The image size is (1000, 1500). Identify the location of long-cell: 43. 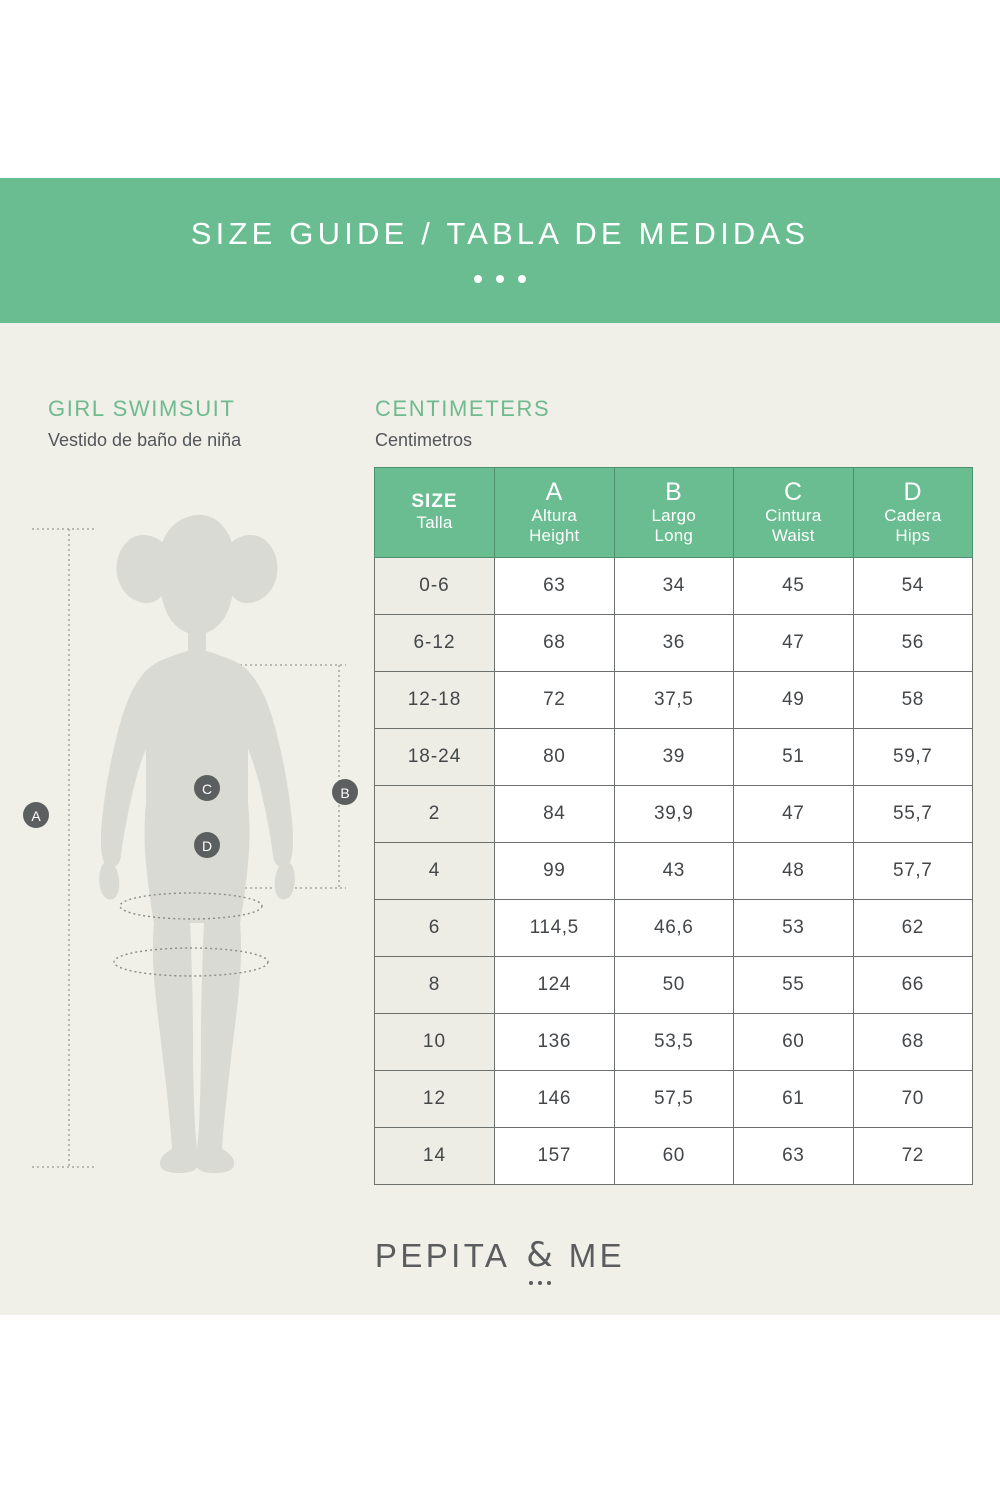
(673, 871).